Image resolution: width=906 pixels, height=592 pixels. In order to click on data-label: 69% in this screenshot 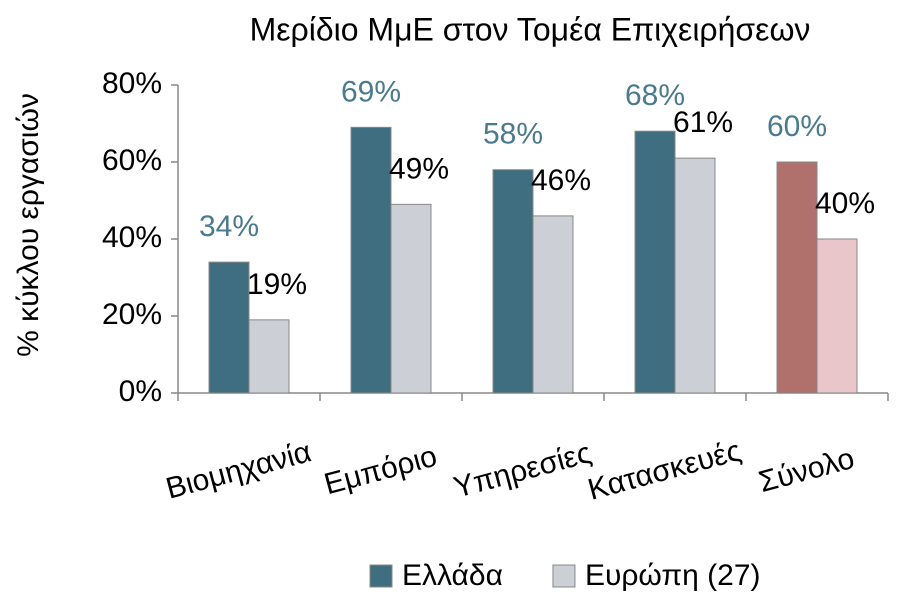, I will do `click(371, 91)`.